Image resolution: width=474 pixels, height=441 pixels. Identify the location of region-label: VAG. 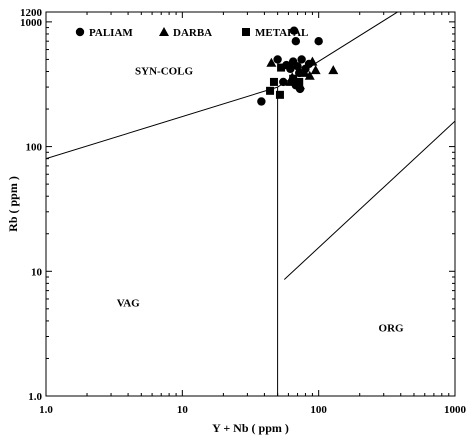
(128, 304).